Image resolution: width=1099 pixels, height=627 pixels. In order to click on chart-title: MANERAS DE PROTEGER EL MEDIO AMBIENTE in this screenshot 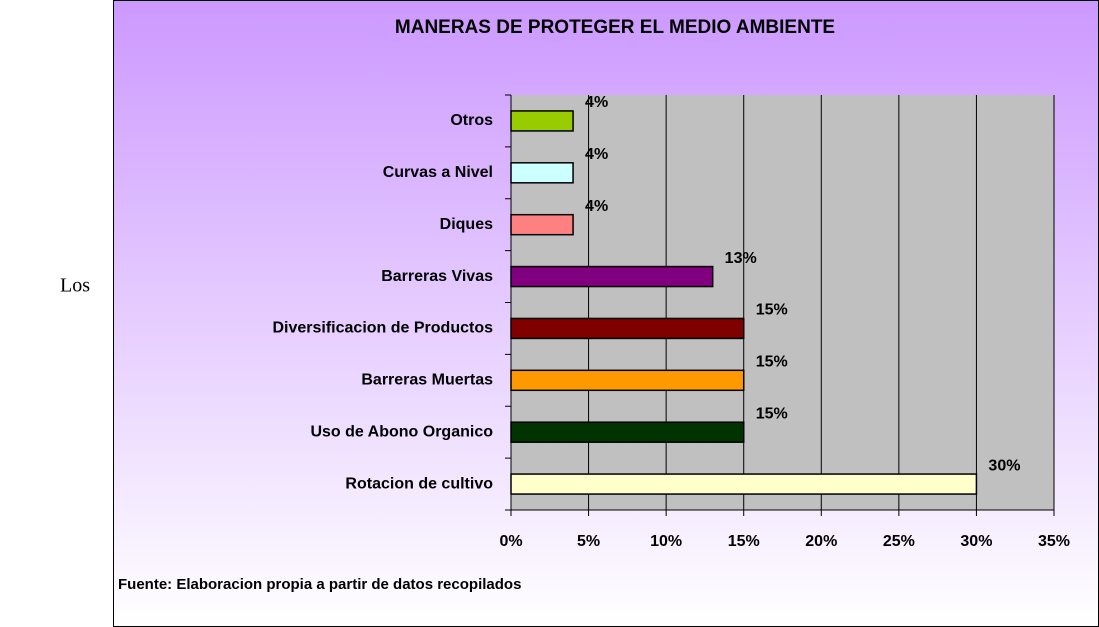, I will do `click(615, 27)`.